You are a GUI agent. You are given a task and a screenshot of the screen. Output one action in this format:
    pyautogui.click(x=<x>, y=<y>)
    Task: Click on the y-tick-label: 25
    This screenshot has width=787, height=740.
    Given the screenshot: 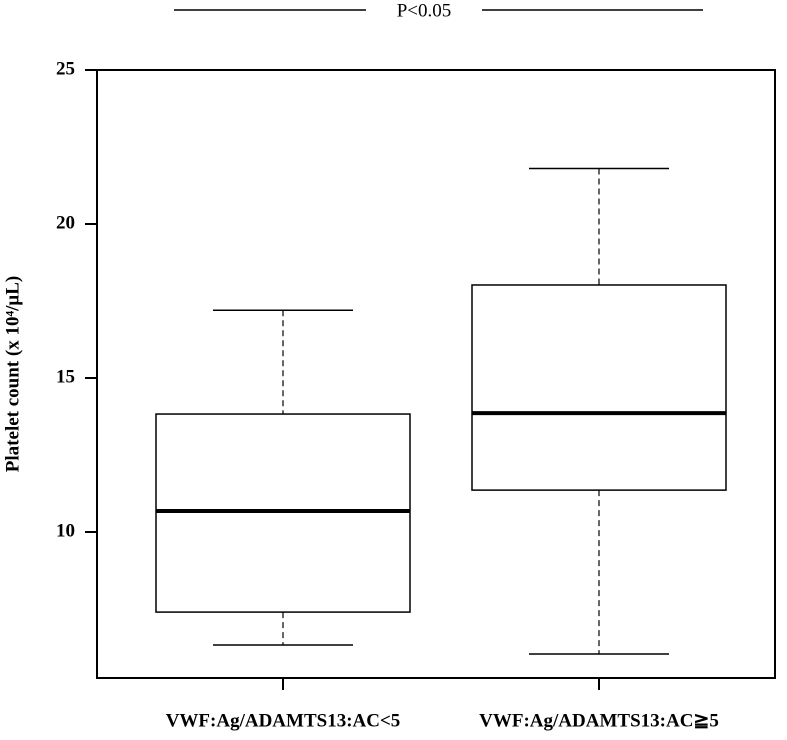 What is the action you would take?
    pyautogui.click(x=65, y=68)
    